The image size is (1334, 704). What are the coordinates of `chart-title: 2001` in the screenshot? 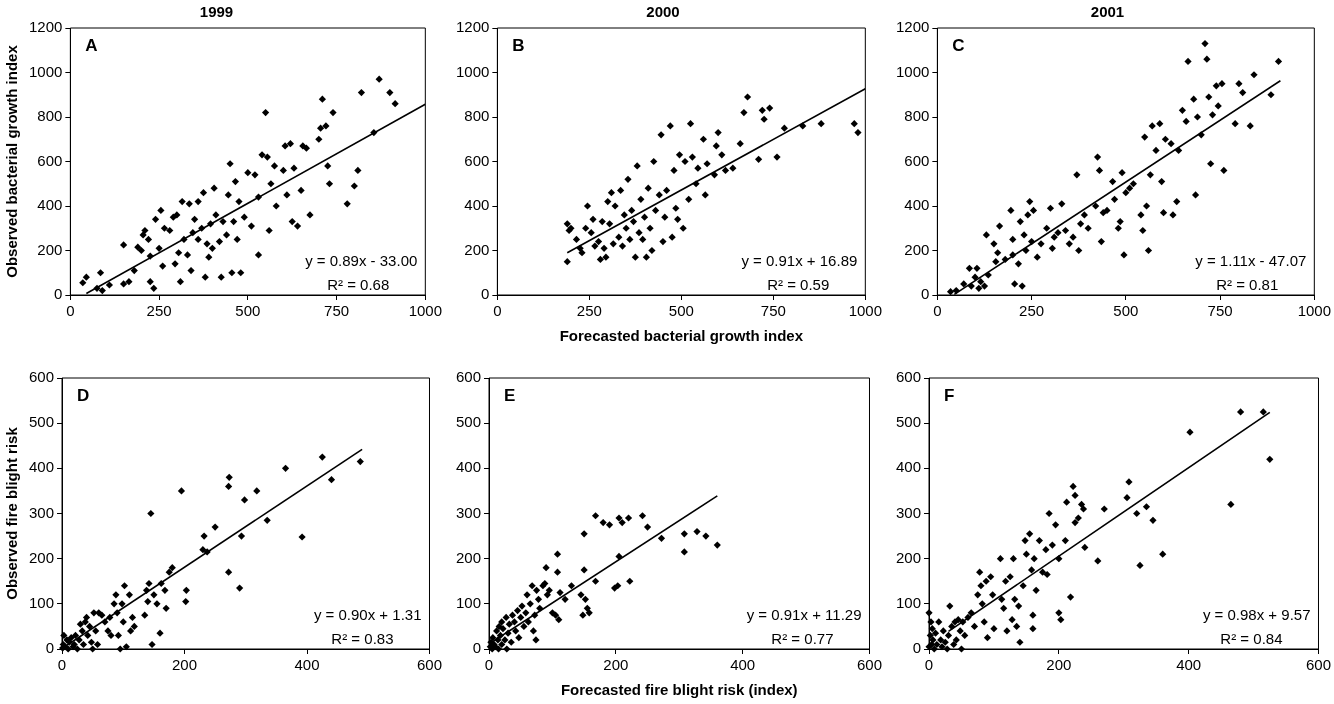 It's located at (1107, 12).